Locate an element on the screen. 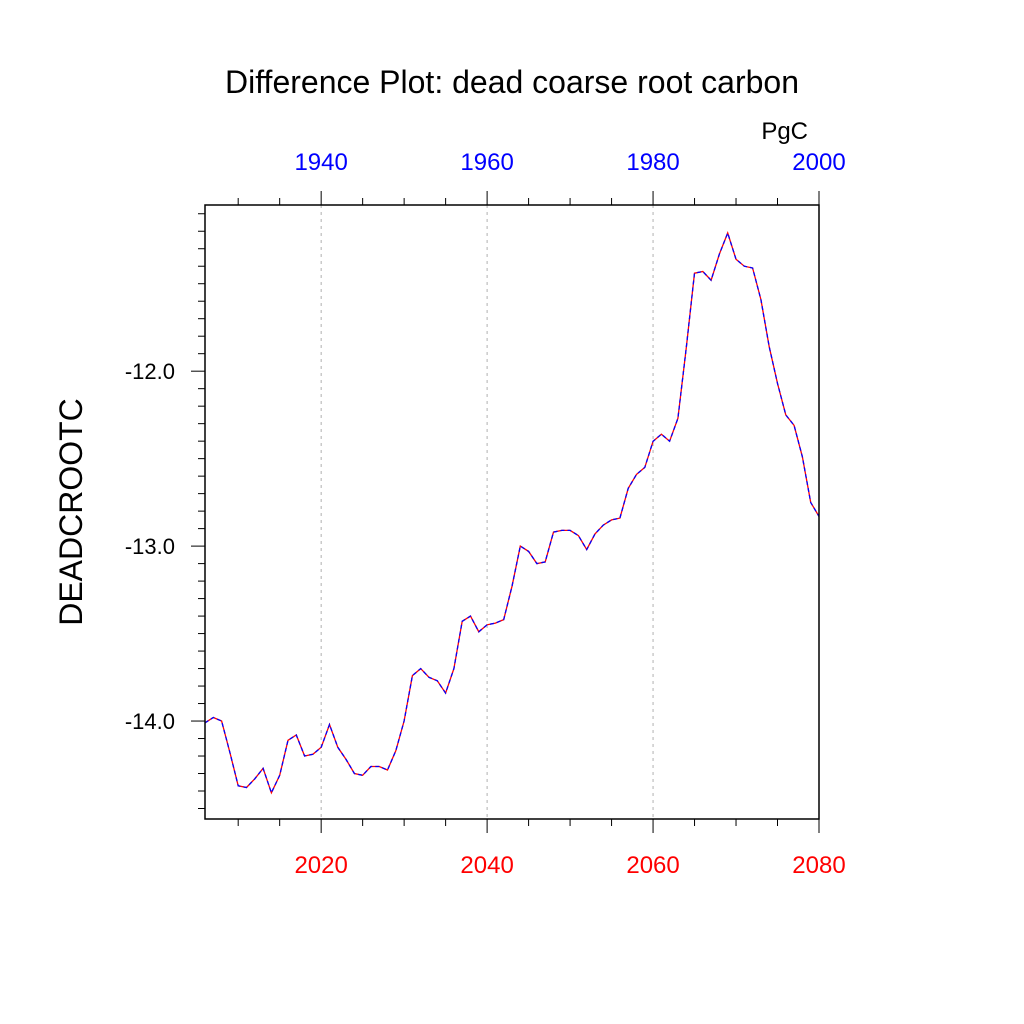 The image size is (1024, 1024). top-tick-label: 1980 is located at coordinates (652, 162).